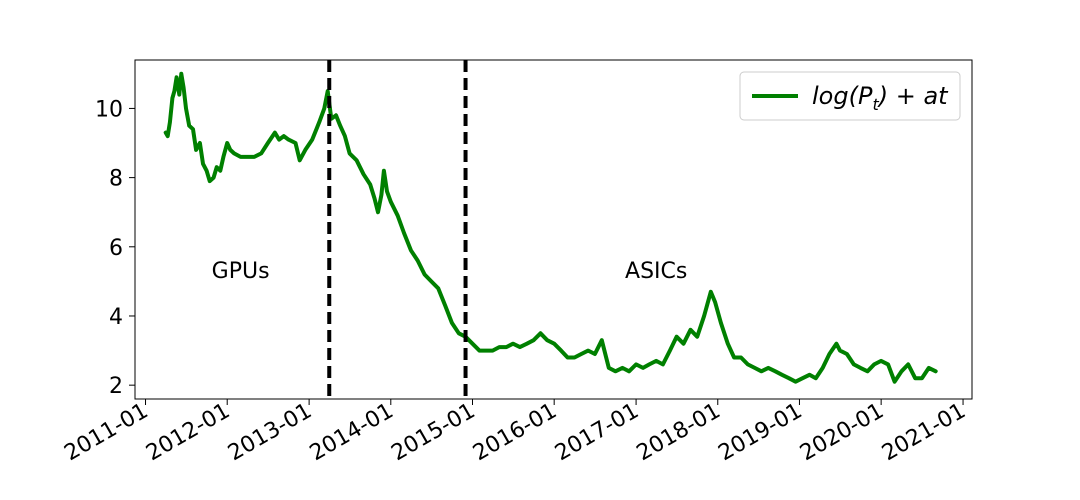  Describe the element at coordinates (450, 271) in the screenshot. I see `annotations: GPUs ASICs` at that location.